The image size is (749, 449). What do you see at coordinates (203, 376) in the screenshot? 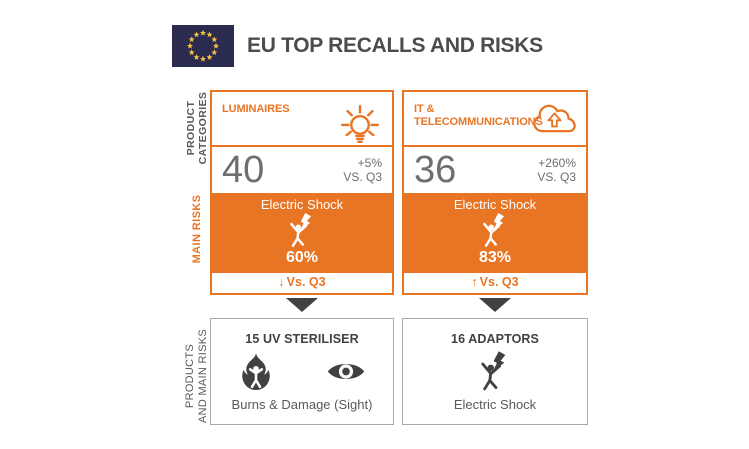
I see `side-label-line: AND MAIN RISKS` at bounding box center [203, 376].